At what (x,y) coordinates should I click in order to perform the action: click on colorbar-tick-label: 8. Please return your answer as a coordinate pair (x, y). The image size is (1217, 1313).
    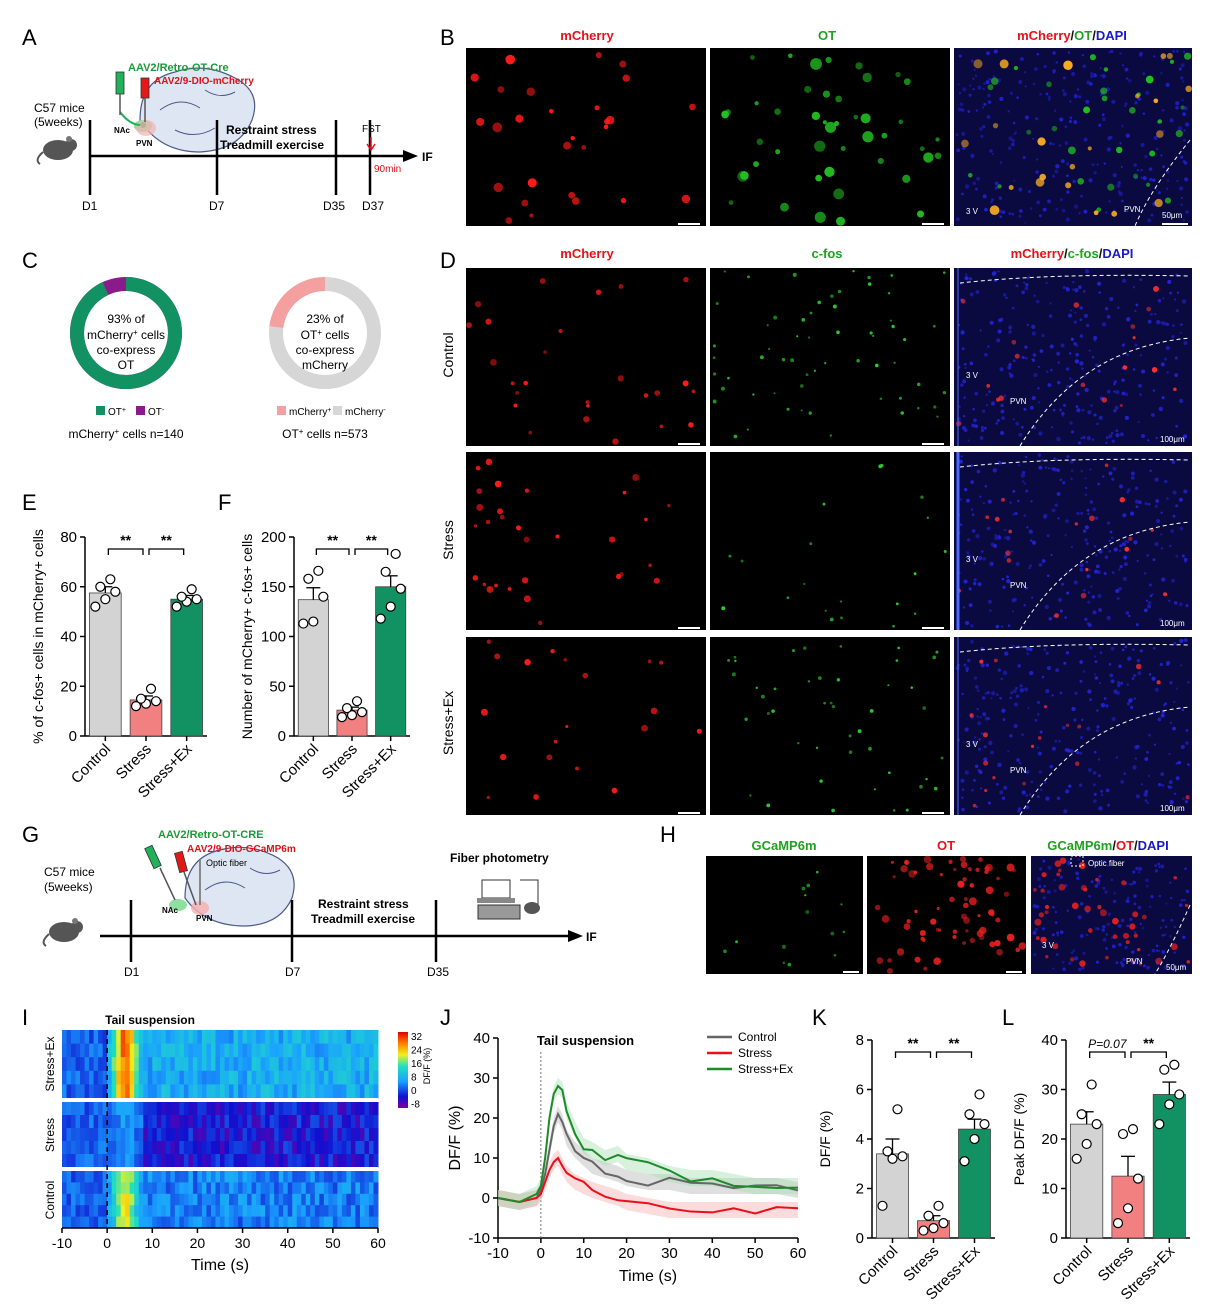
    Looking at the image, I should click on (414, 1078).